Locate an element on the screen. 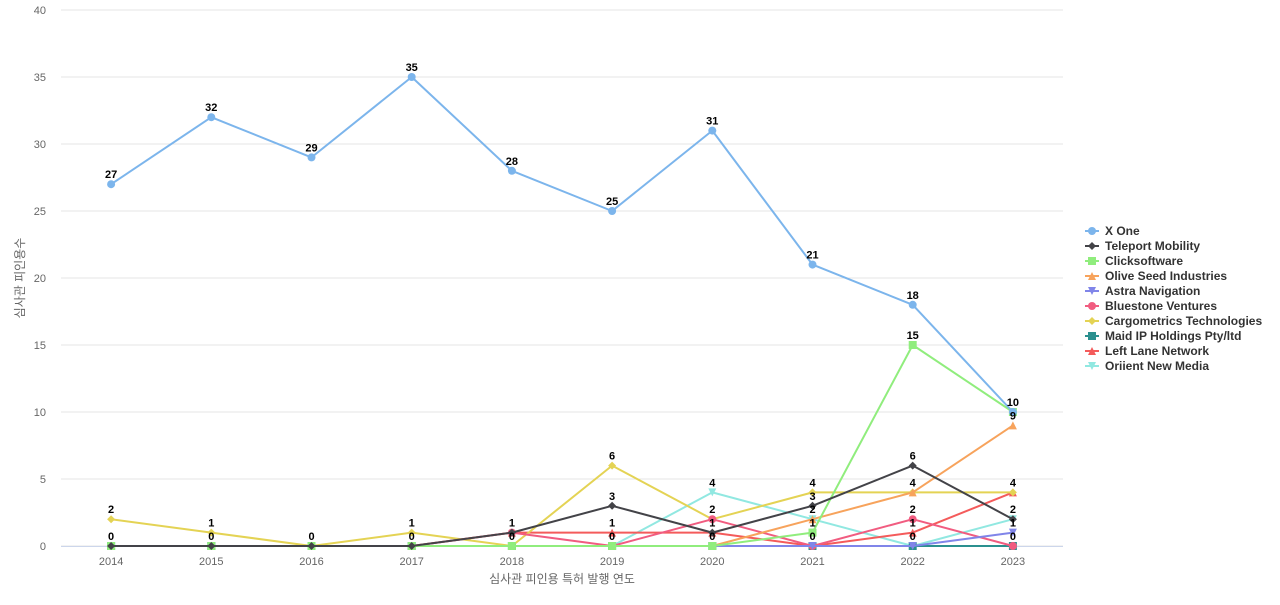  y-tick-label: 20 is located at coordinates (40, 279).